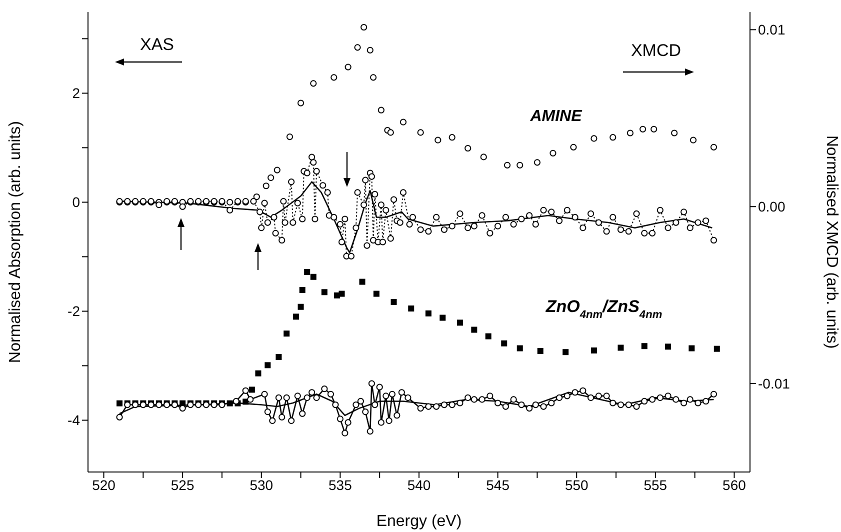 The height and width of the screenshot is (532, 841). What do you see at coordinates (104, 484) in the screenshot?
I see `x-tick-label: 520` at bounding box center [104, 484].